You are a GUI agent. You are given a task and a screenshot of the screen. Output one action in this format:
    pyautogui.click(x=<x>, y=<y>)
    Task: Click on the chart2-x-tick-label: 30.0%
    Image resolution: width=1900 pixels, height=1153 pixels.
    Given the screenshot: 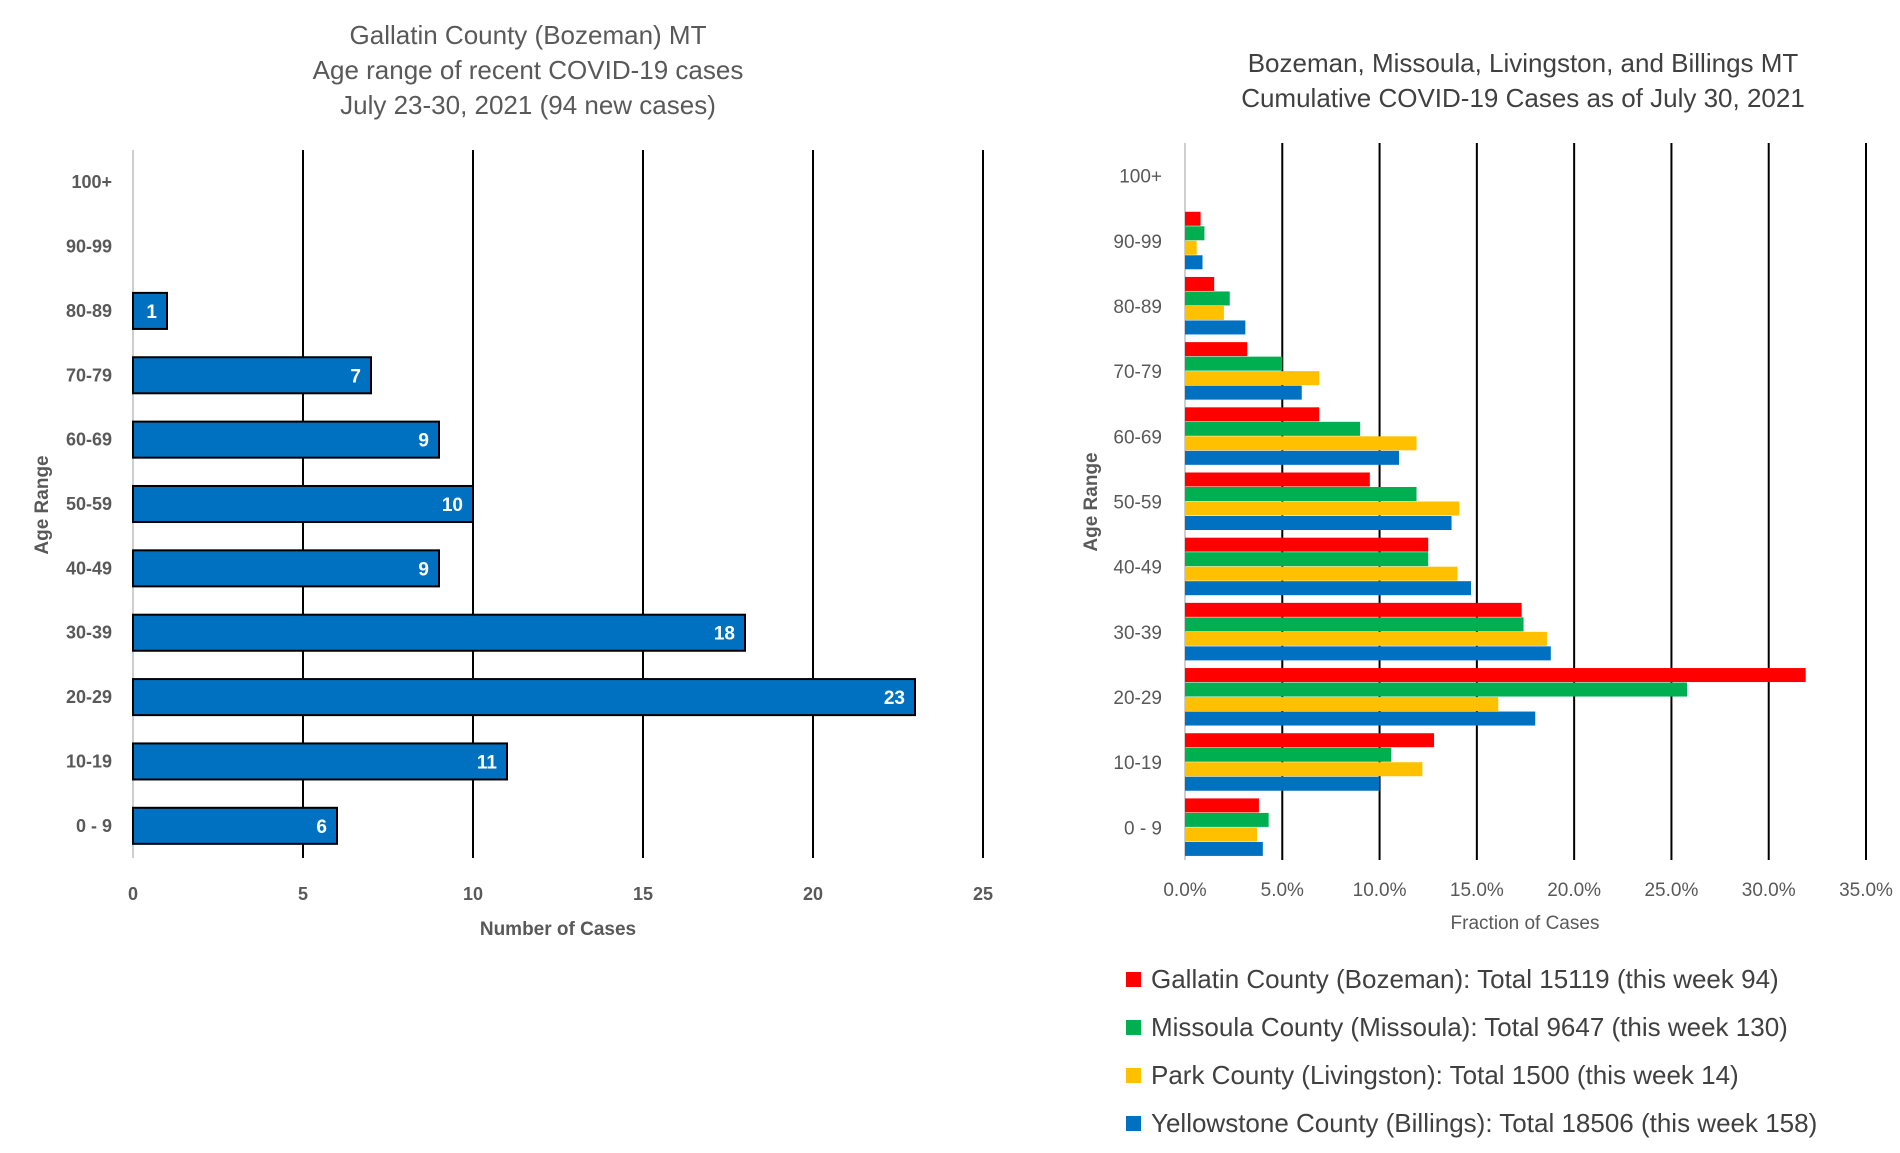 What is the action you would take?
    pyautogui.click(x=1769, y=890)
    